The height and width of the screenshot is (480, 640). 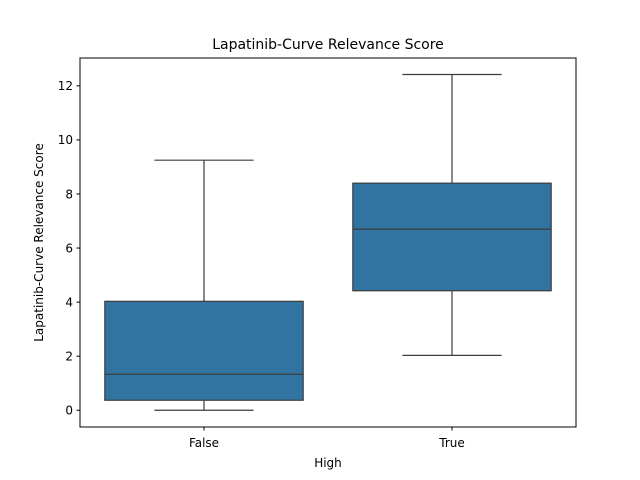 I want to click on x-tick-label: False, so click(x=204, y=443).